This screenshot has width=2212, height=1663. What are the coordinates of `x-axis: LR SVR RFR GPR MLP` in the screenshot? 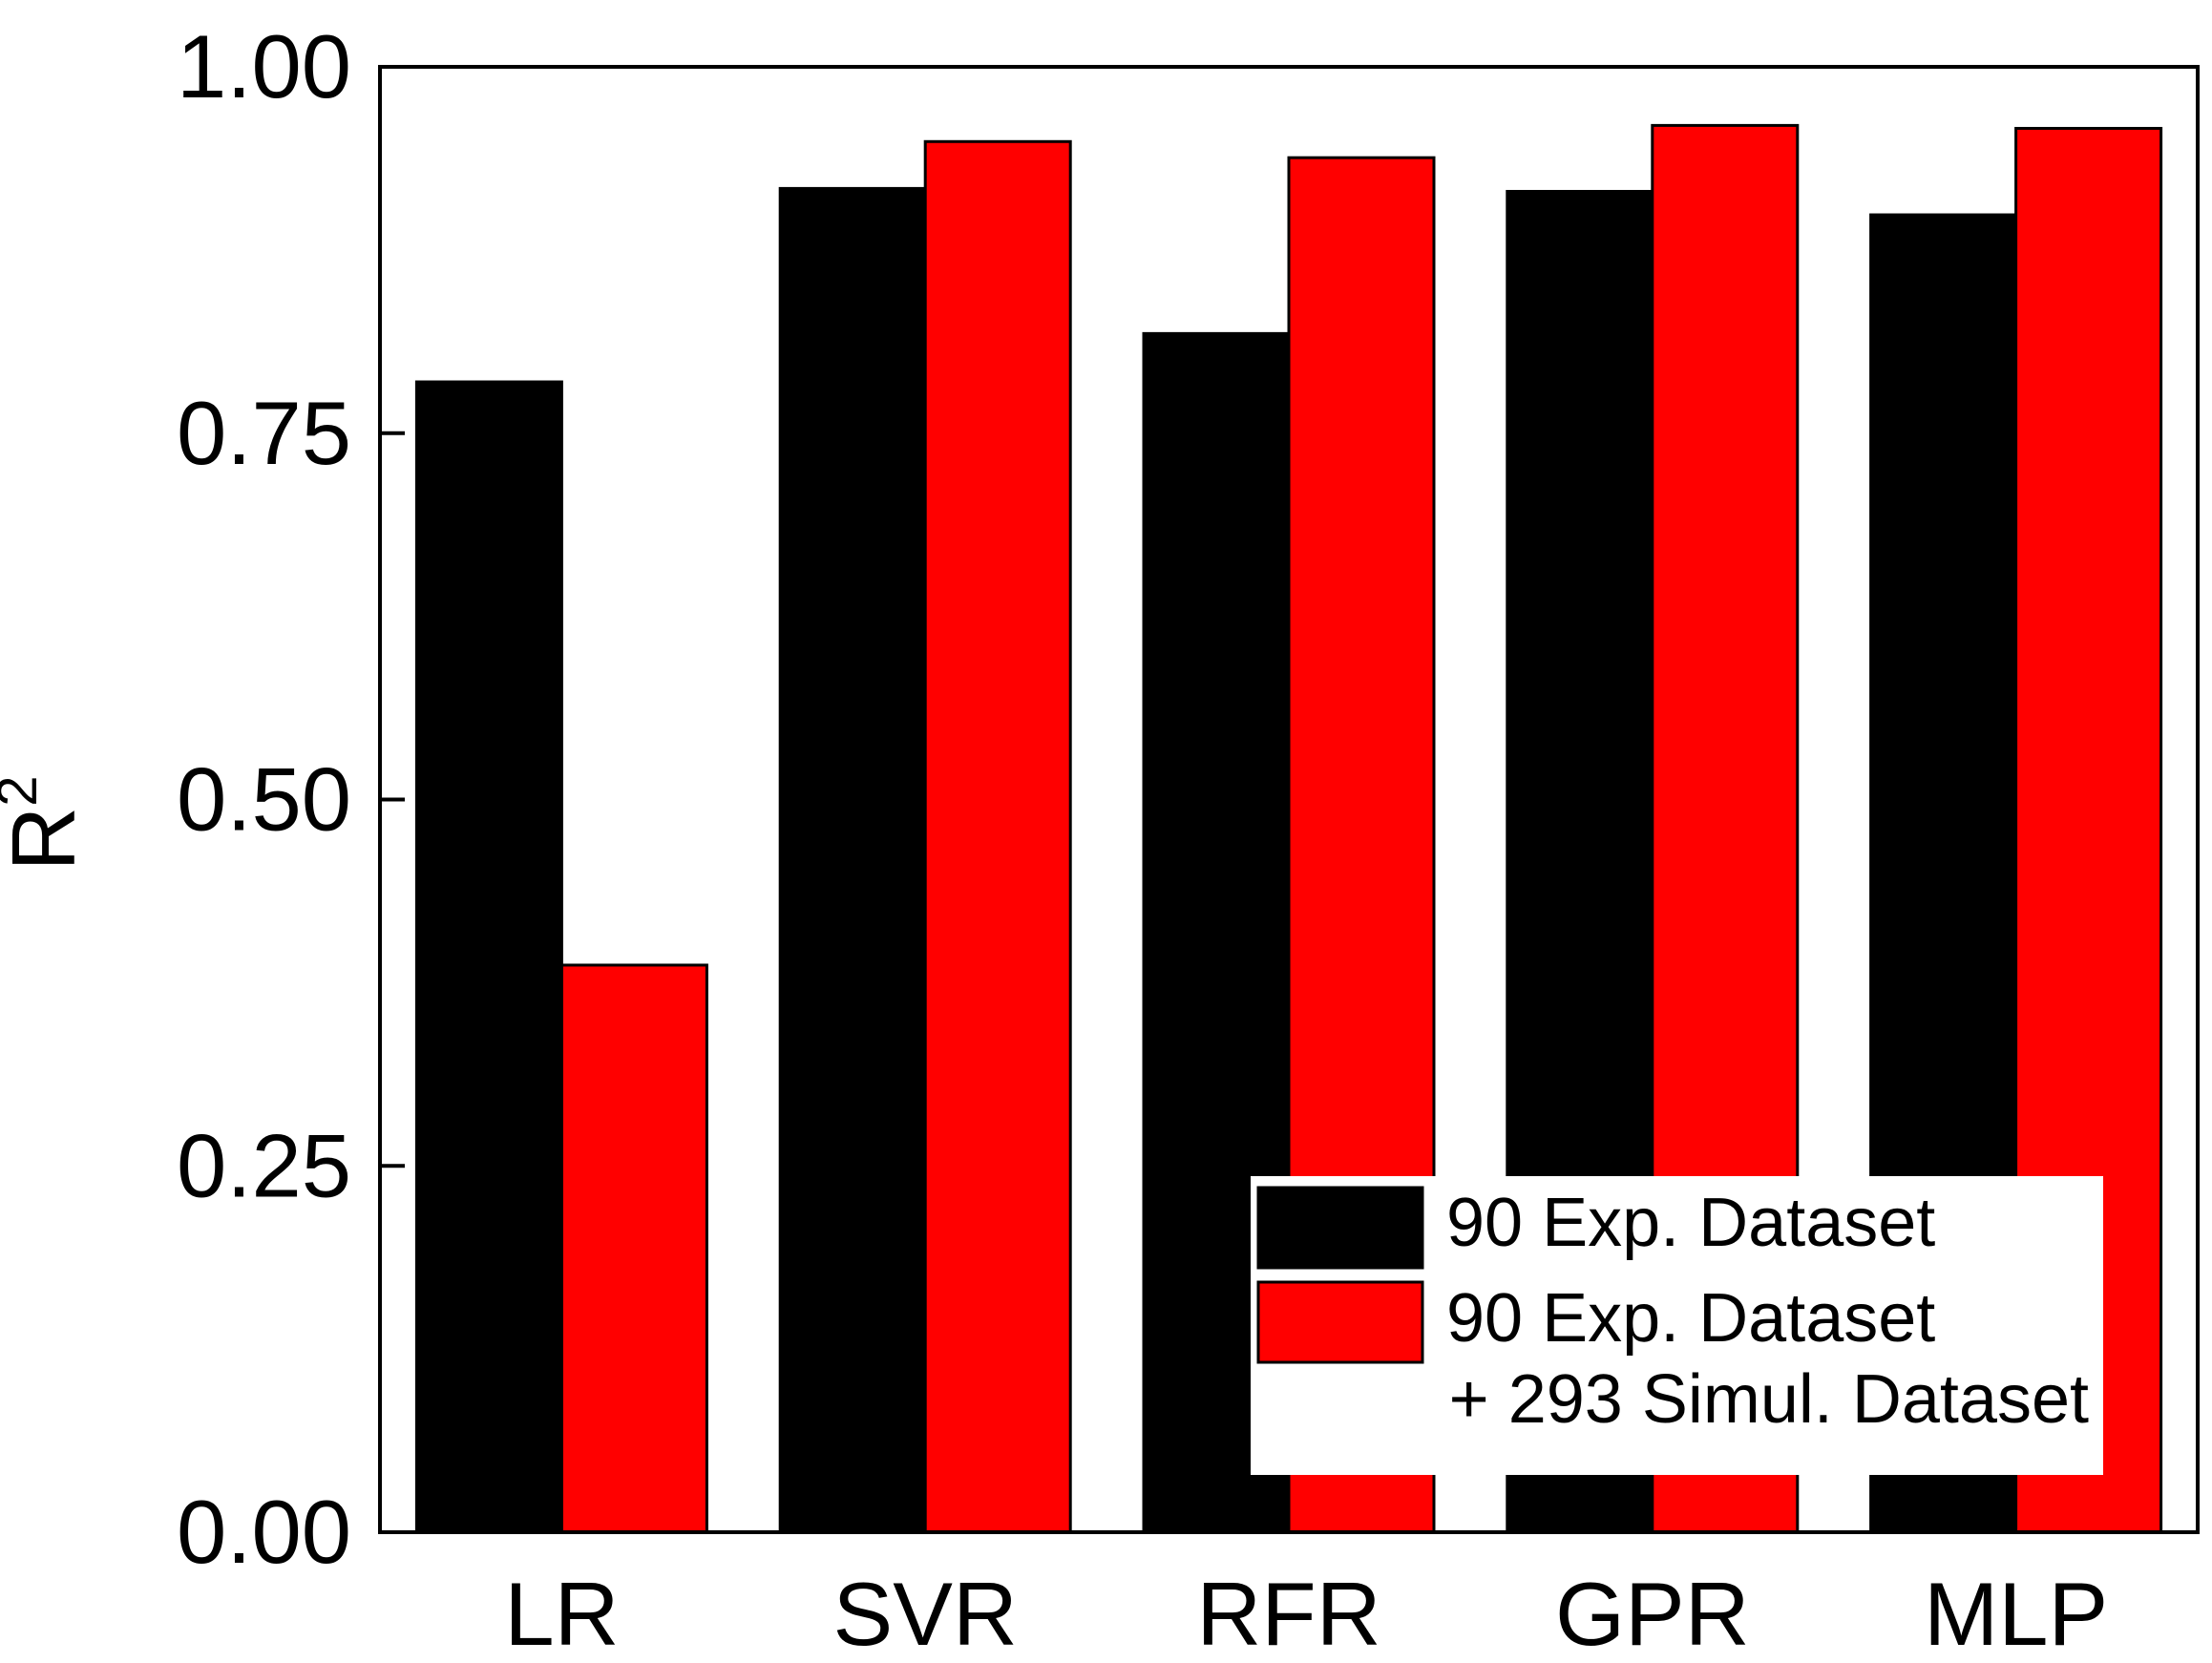 It's located at (1306, 1614).